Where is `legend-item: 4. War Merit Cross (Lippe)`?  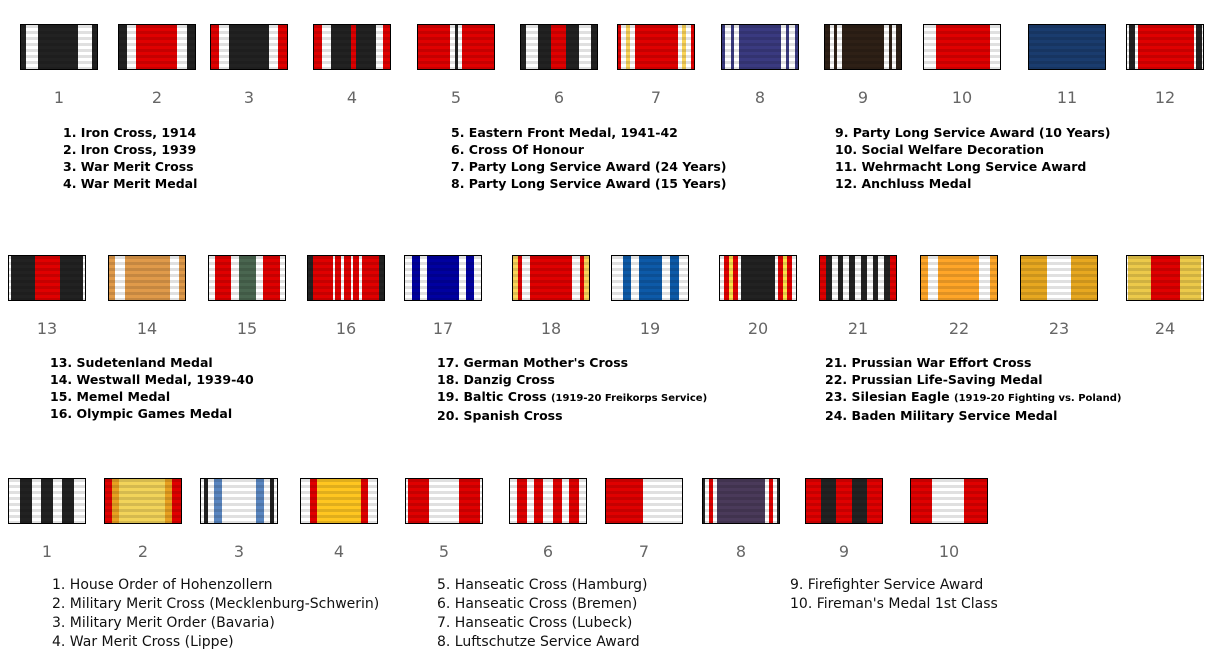
legend-item: 4. War Merit Cross (Lippe) is located at coordinates (215, 642).